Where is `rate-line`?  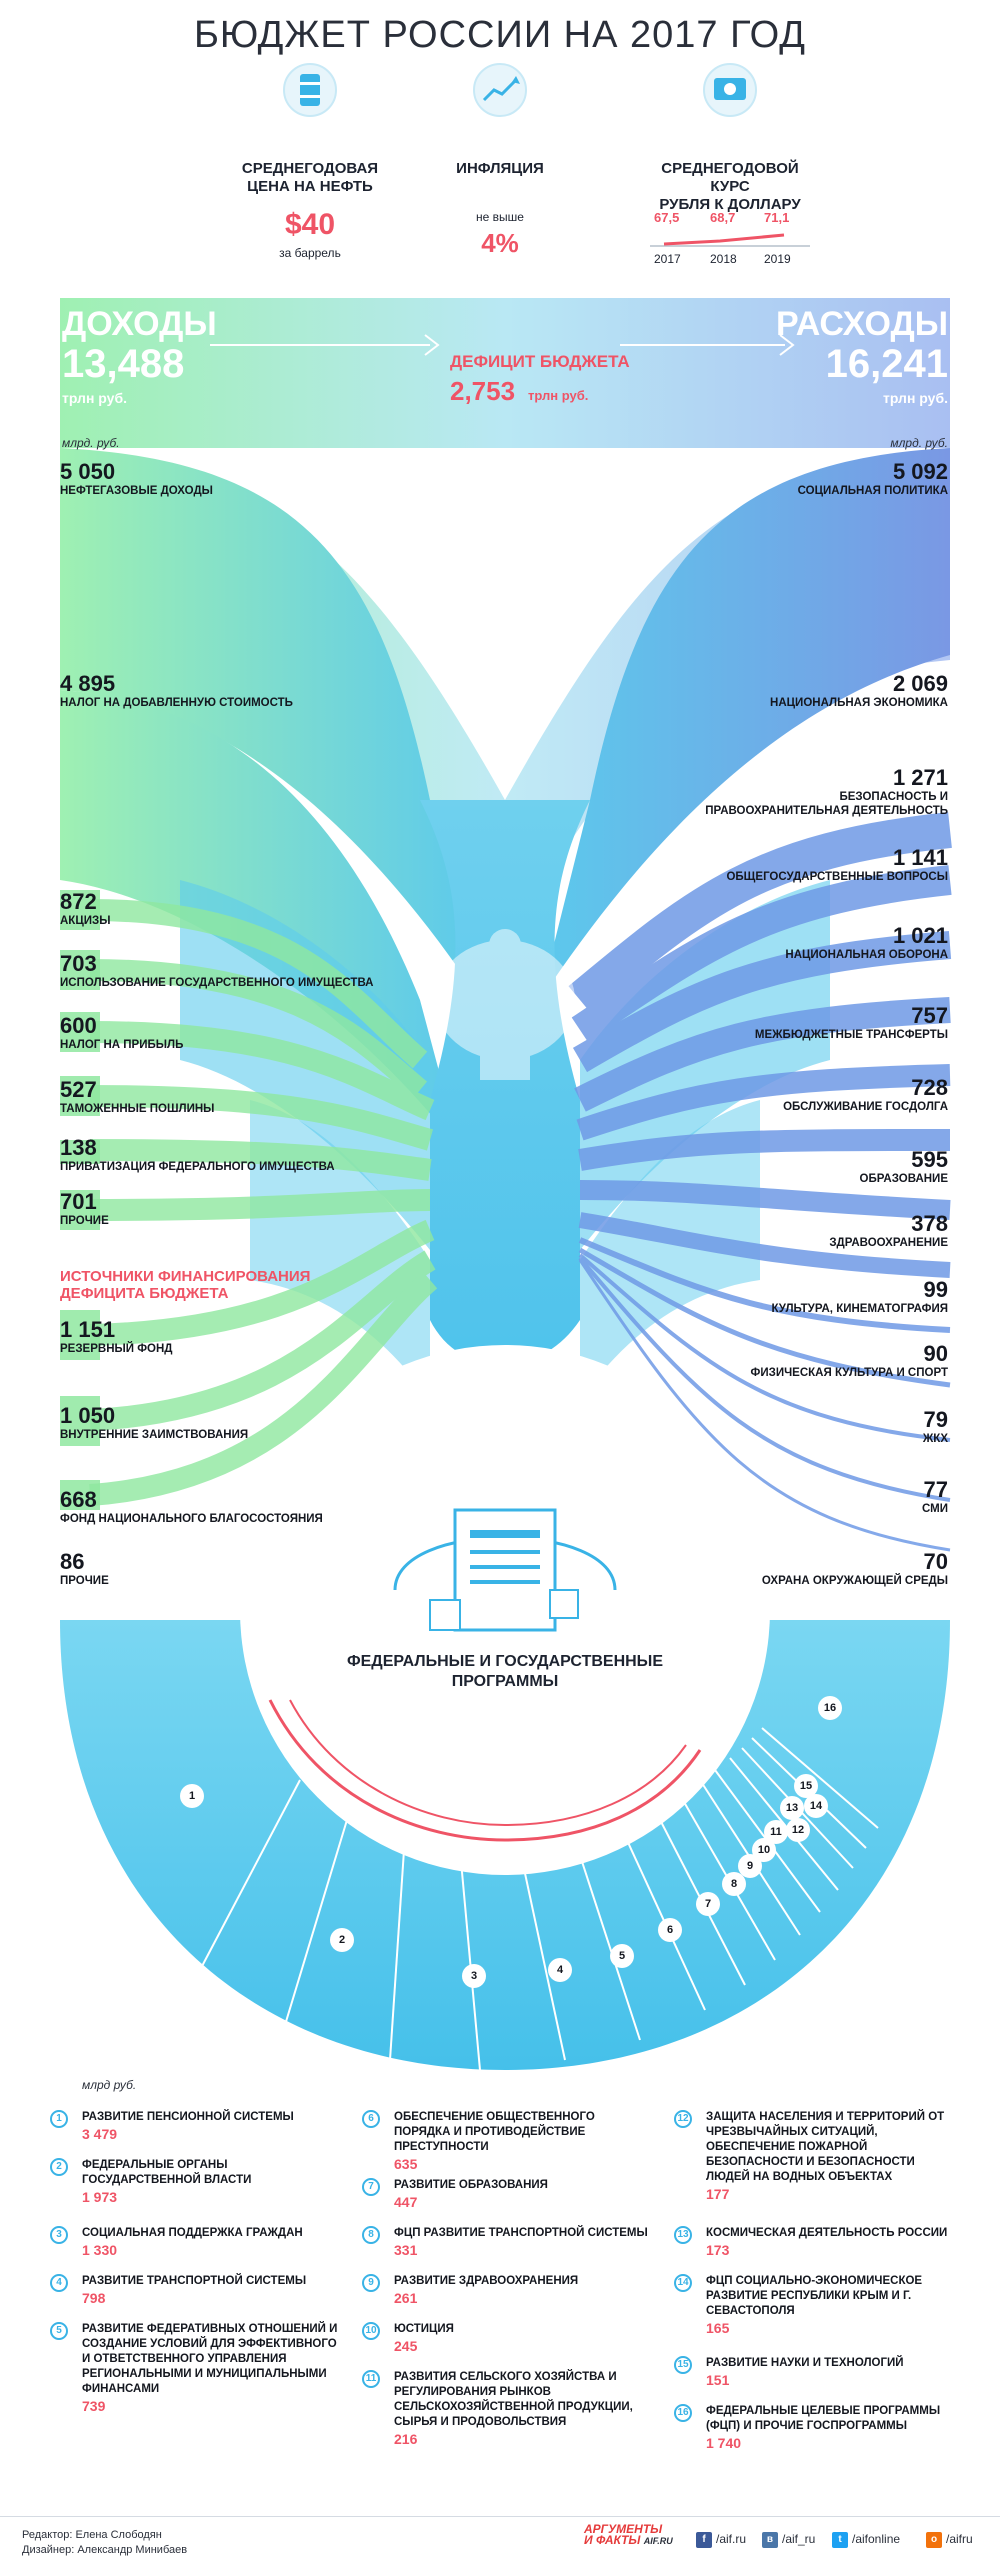 rate-line is located at coordinates (730, 240).